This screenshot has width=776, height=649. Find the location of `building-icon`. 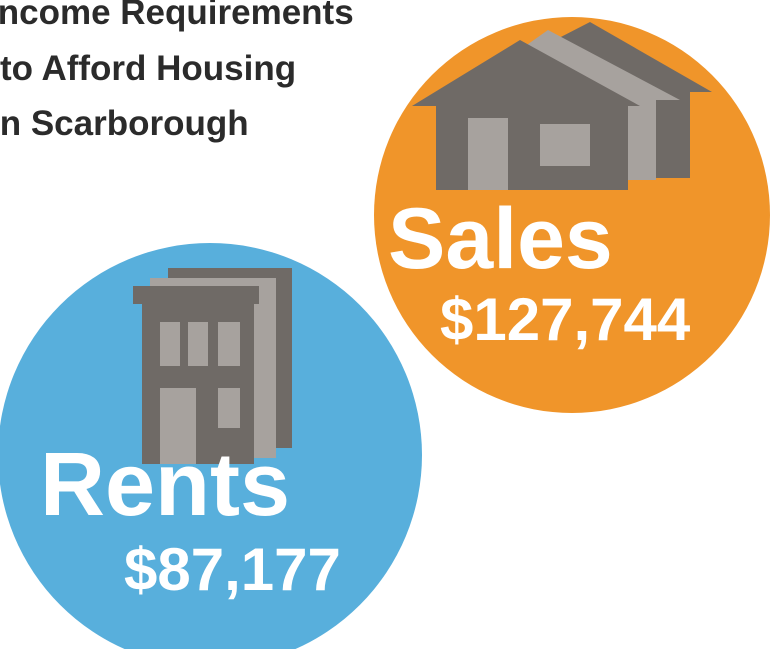

building-icon is located at coordinates (212, 366).